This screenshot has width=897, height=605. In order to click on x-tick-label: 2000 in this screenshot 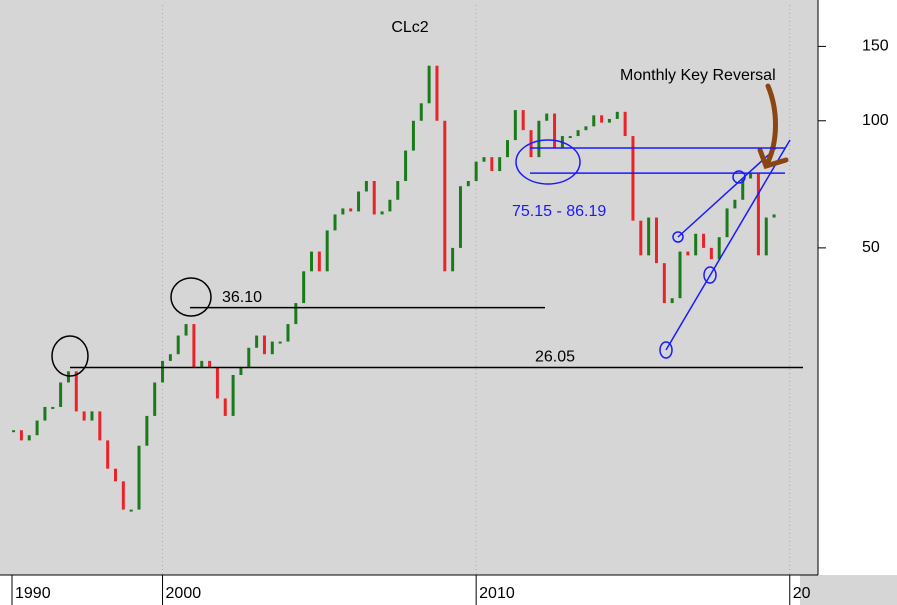, I will do `click(184, 593)`.